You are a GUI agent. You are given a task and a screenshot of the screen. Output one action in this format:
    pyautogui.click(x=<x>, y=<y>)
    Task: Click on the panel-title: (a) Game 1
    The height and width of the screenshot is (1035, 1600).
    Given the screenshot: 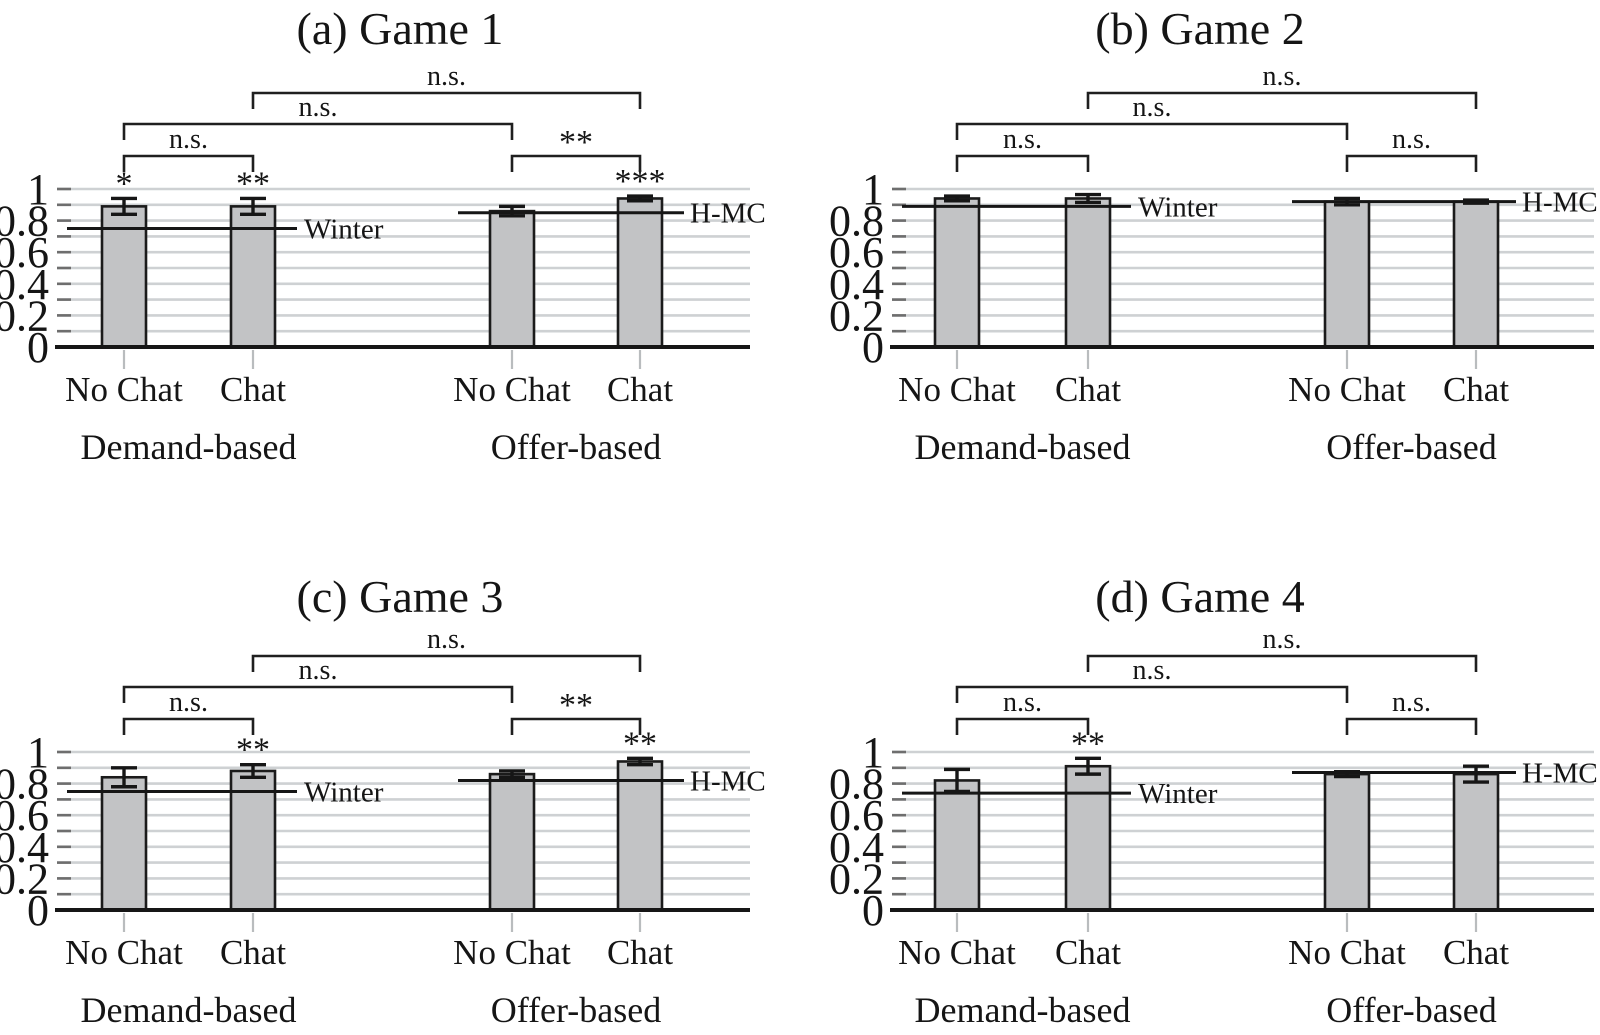 What is the action you would take?
    pyautogui.click(x=400, y=28)
    